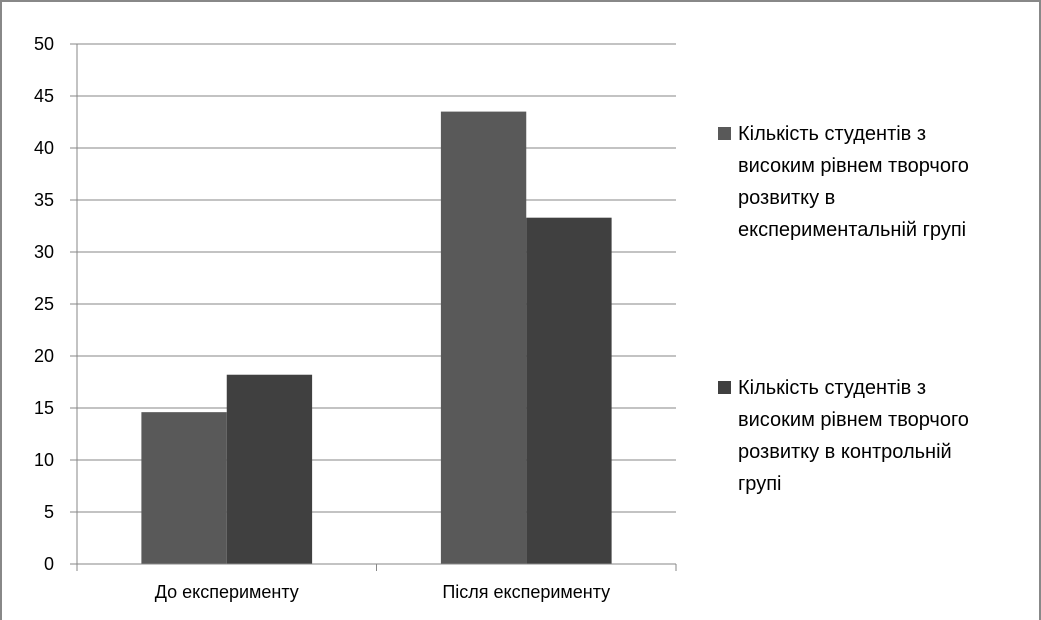  Describe the element at coordinates (845, 452) in the screenshot. I see `legend-label-line: розвитку в контрольній` at that location.